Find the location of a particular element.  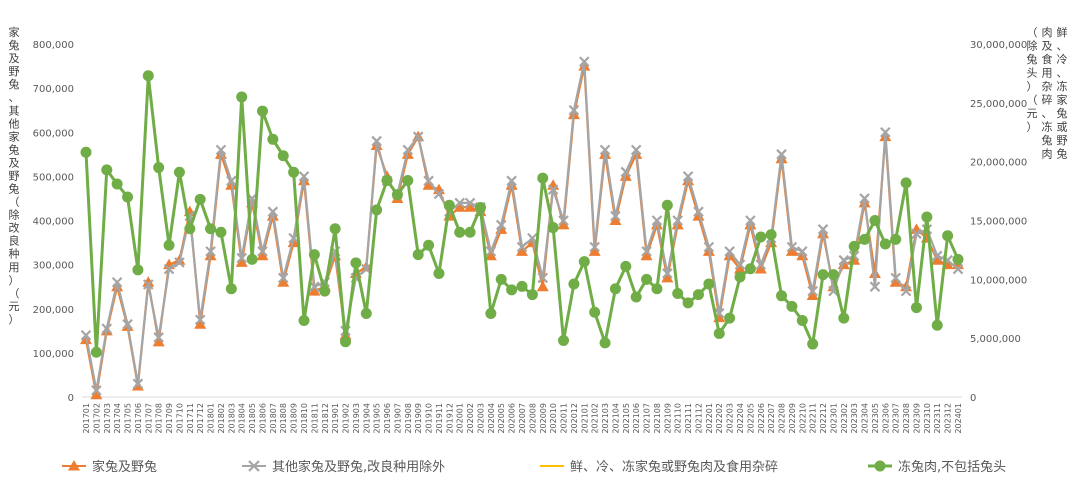

x-axis-tick-label: 201812 is located at coordinates (325, 418).